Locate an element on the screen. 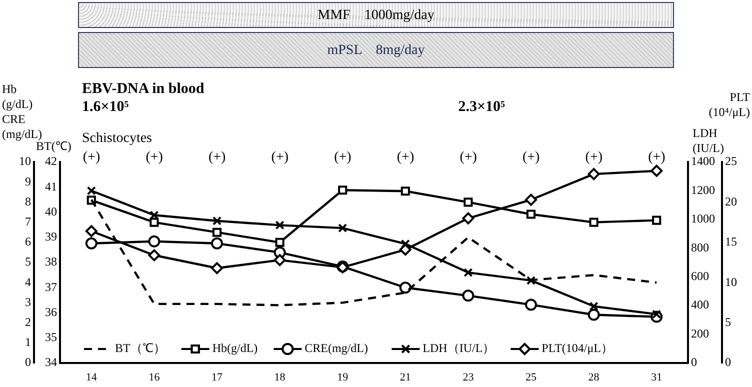  legend-label: CRE(mg/dL) is located at coordinates (336, 348).